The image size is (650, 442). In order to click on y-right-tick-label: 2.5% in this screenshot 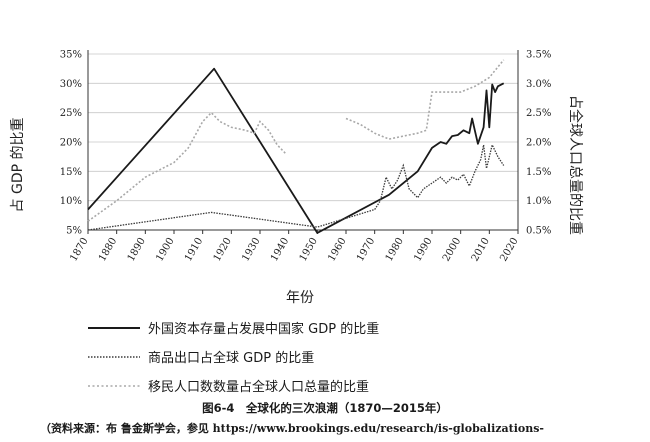, I will do `click(538, 113)`.